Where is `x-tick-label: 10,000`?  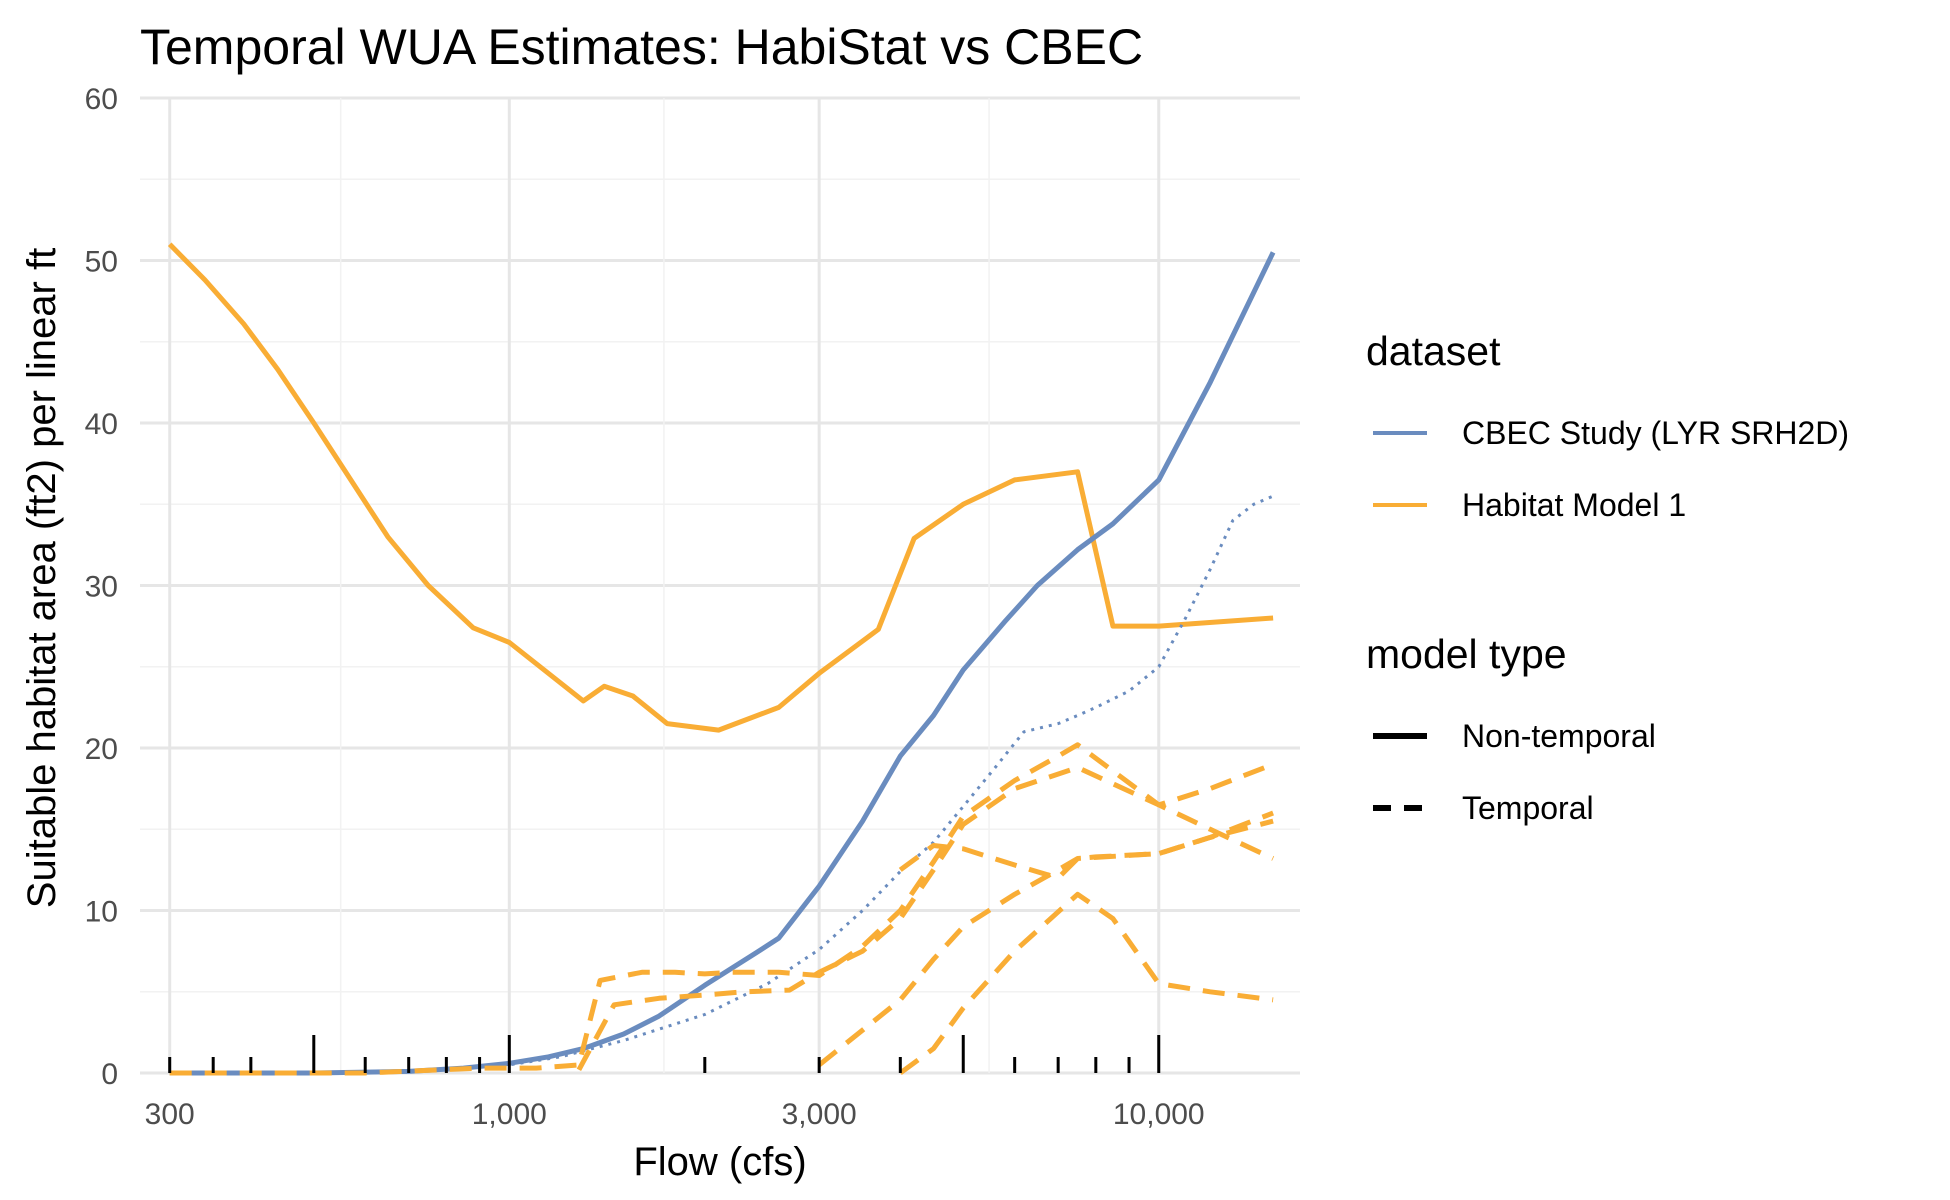
x-tick-label: 10,000 is located at coordinates (1159, 1114).